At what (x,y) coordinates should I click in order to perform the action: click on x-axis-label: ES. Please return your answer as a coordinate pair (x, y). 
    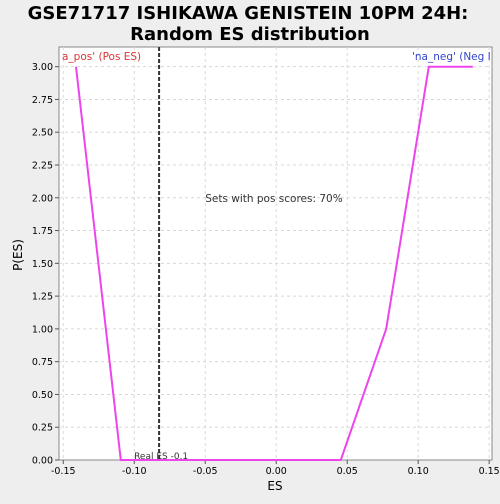
    Looking at the image, I should click on (274, 486).